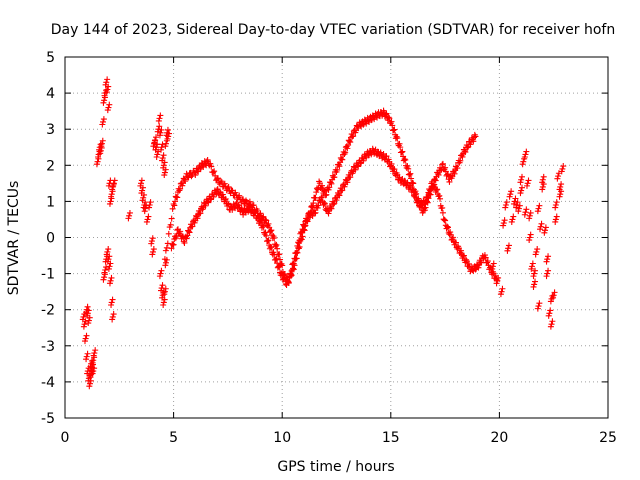 The image size is (640, 480). What do you see at coordinates (48, 383) in the screenshot?
I see `y-tick-label: -4` at bounding box center [48, 383].